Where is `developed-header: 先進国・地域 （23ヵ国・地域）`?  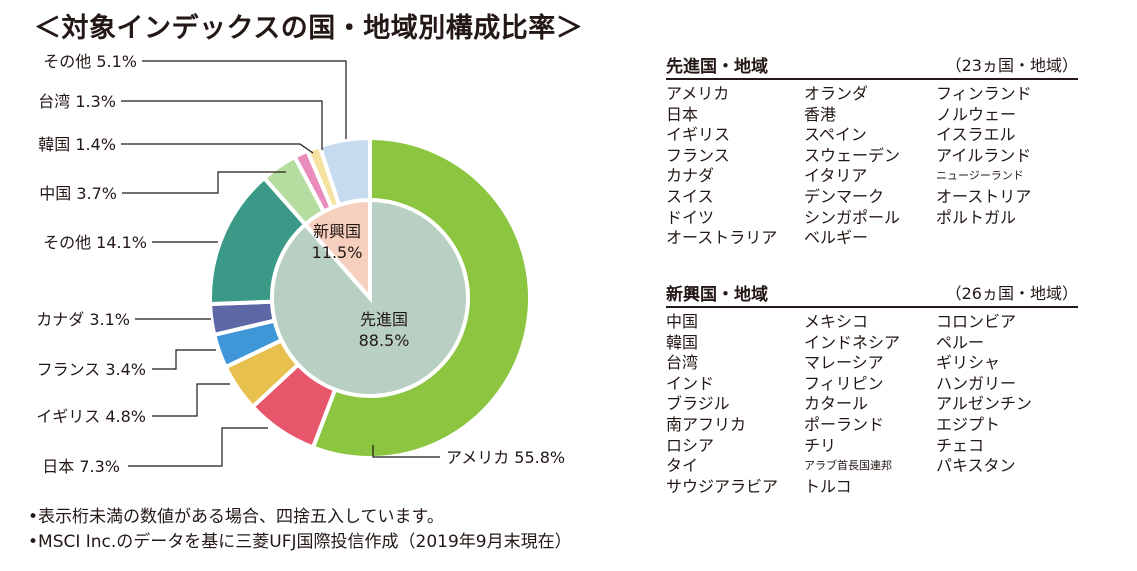
developed-header: 先進国・地域 （23ヵ国・地域） is located at coordinates (872, 66).